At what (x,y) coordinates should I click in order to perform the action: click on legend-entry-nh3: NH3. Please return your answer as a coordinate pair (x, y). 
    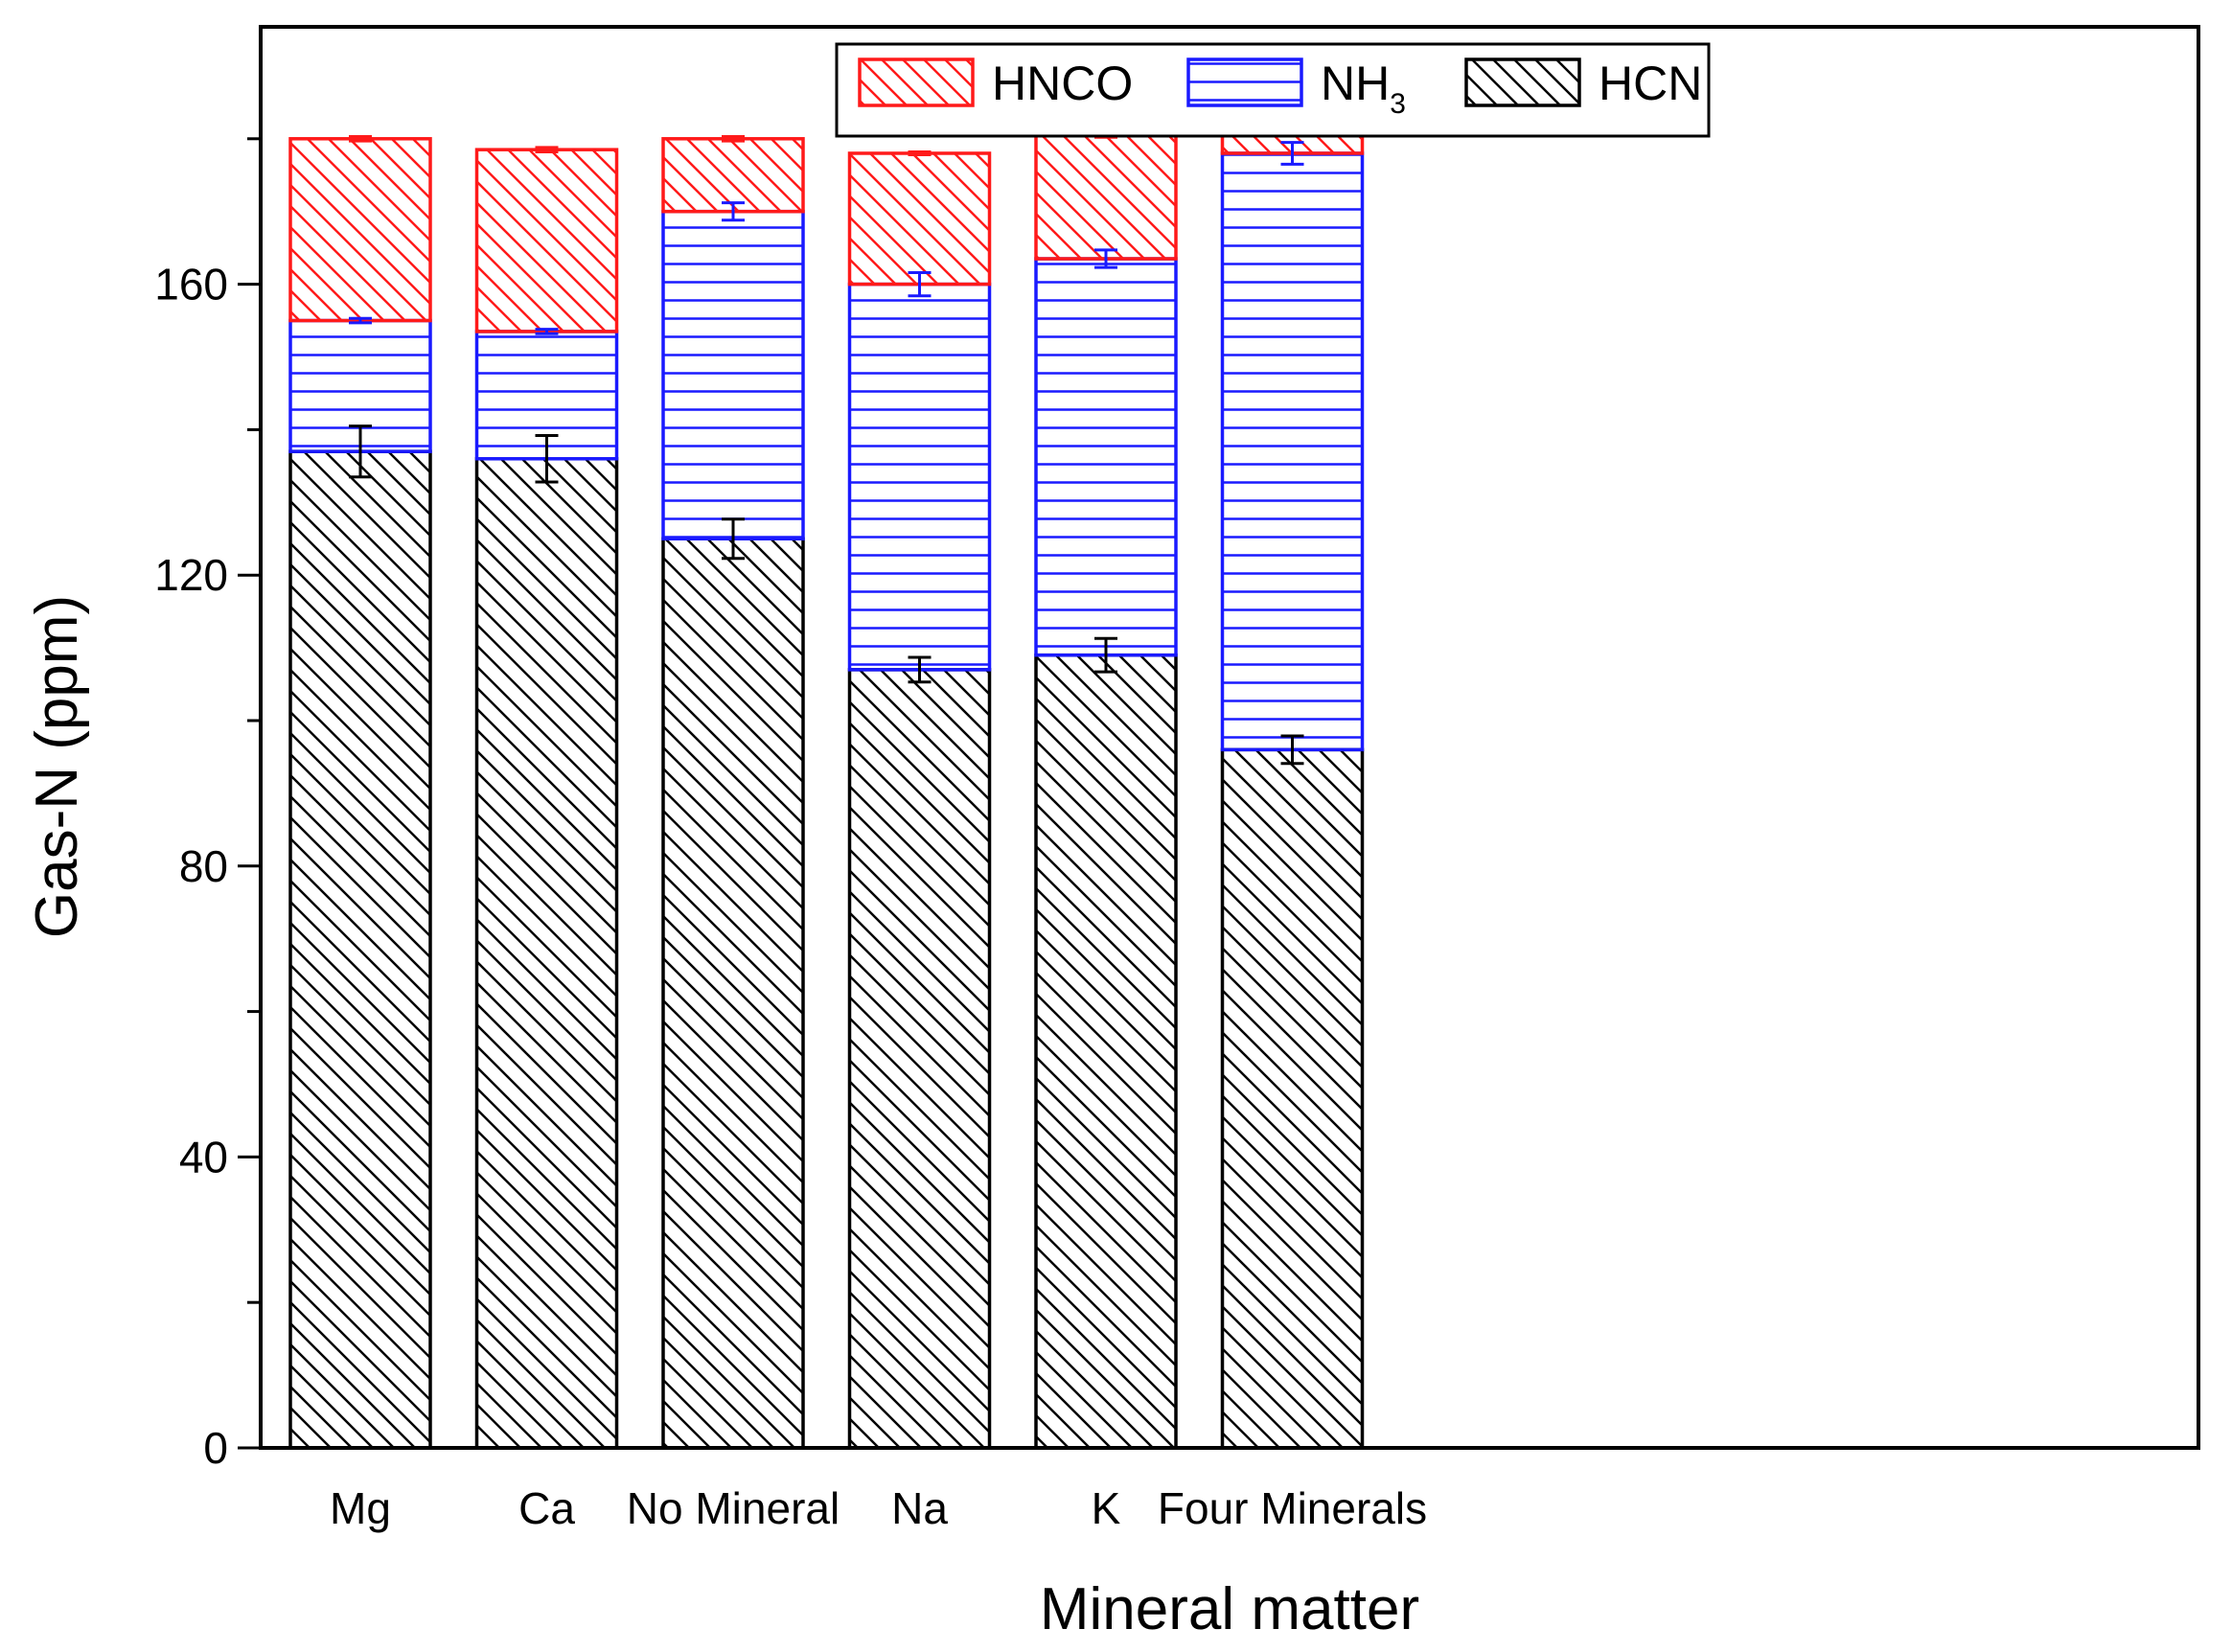
    Looking at the image, I should click on (1296, 88).